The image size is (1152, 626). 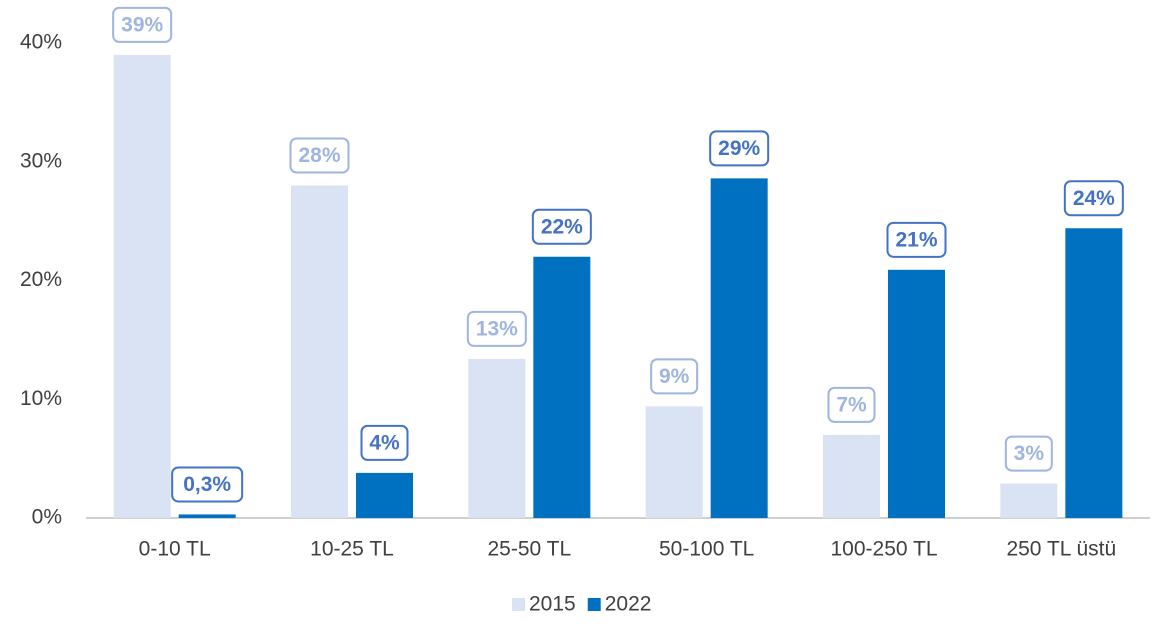 I want to click on value-label: 28%, so click(x=319, y=155).